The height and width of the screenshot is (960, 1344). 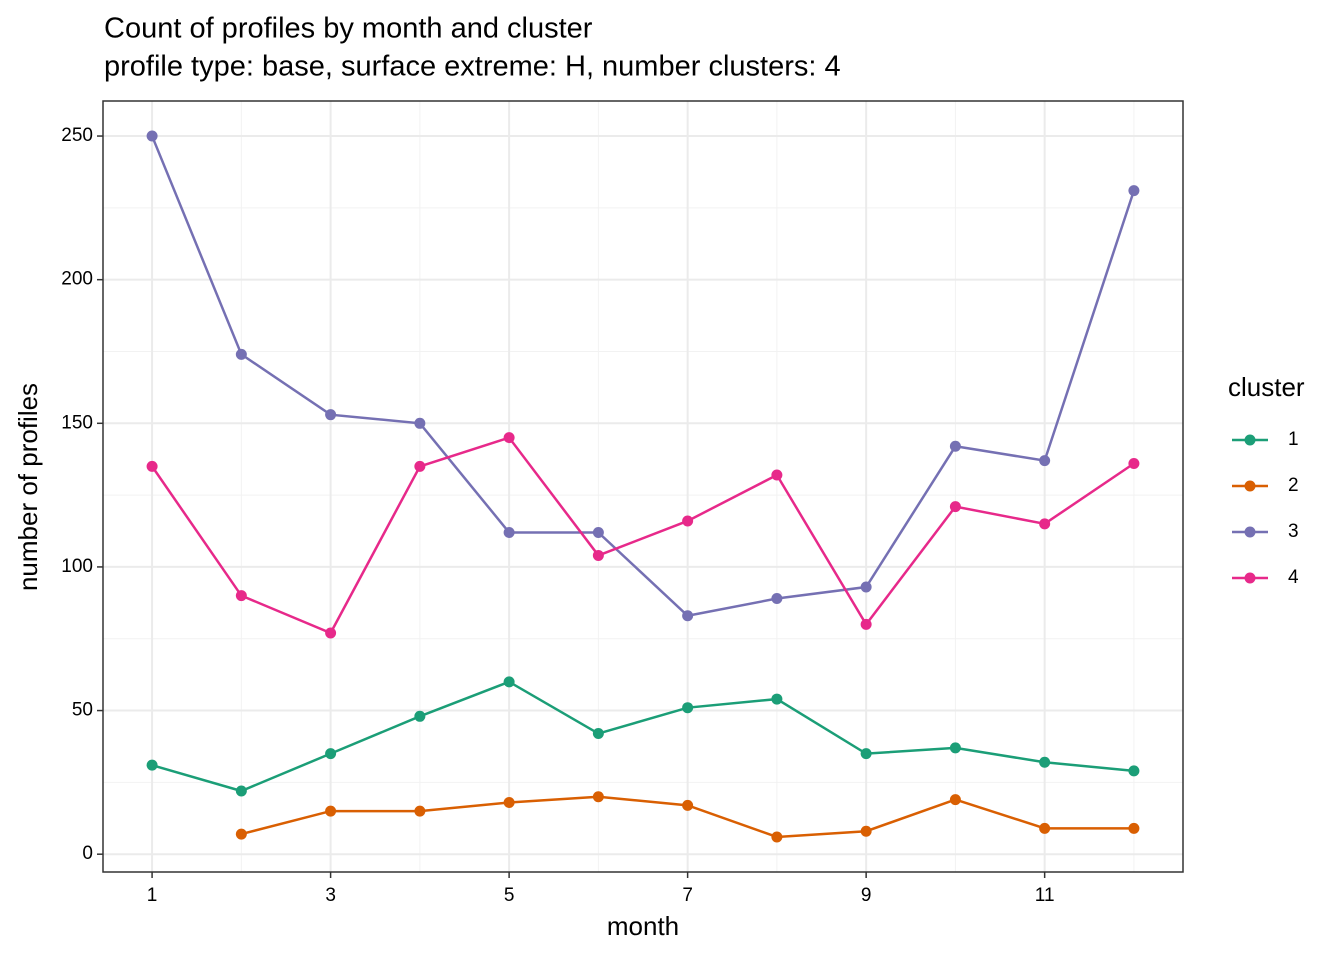 What do you see at coordinates (77, 422) in the screenshot?
I see `y-tick-label: 150` at bounding box center [77, 422].